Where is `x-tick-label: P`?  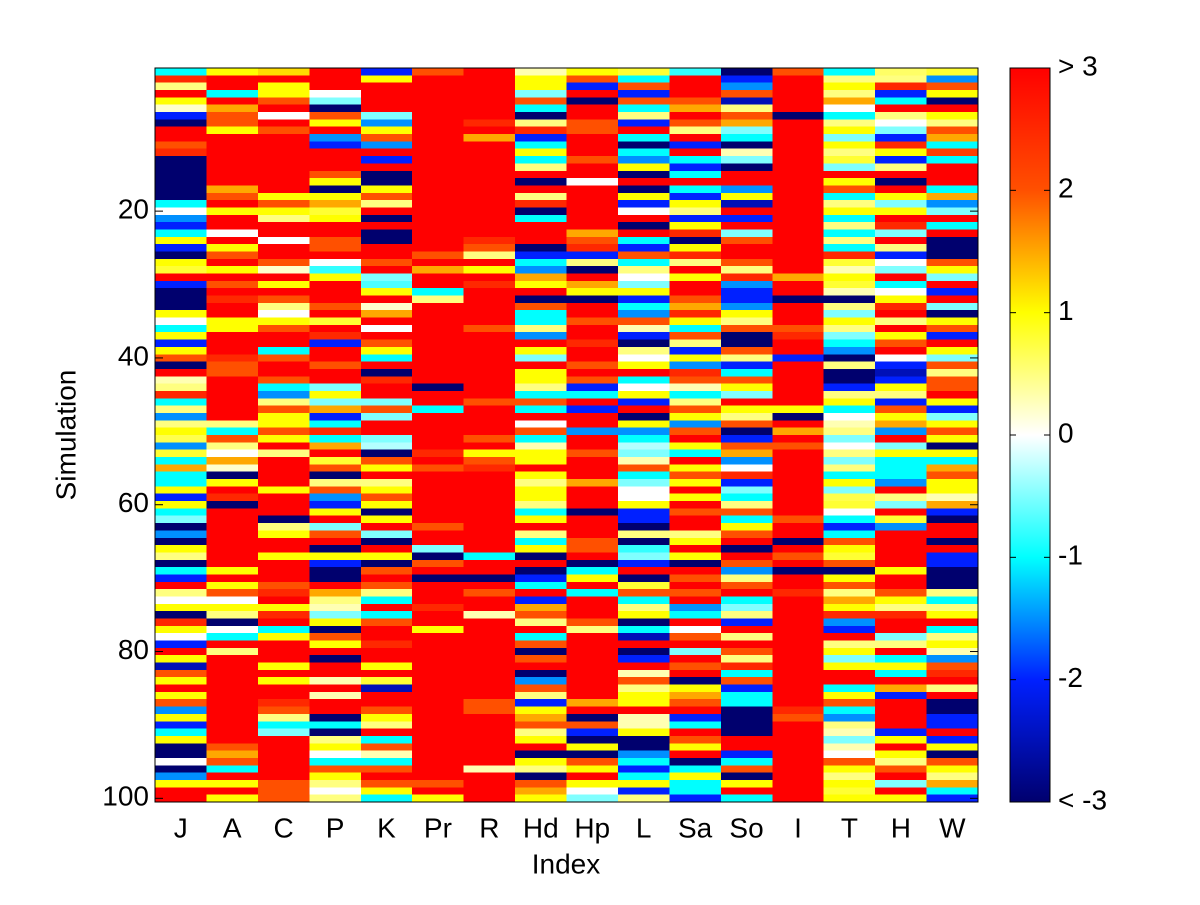 x-tick-label: P is located at coordinates (335, 827).